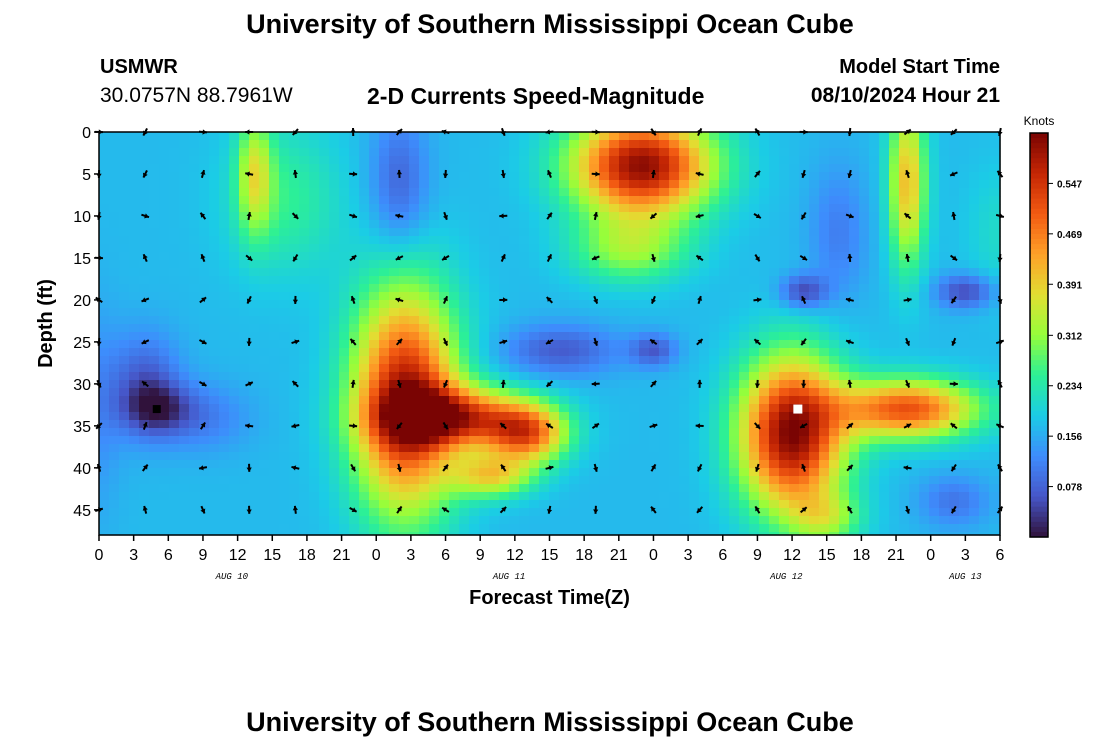 The width and height of the screenshot is (1100, 750). Describe the element at coordinates (536, 96) in the screenshot. I see `plot-title: 2-D Currents Speed-Magnitude` at that location.